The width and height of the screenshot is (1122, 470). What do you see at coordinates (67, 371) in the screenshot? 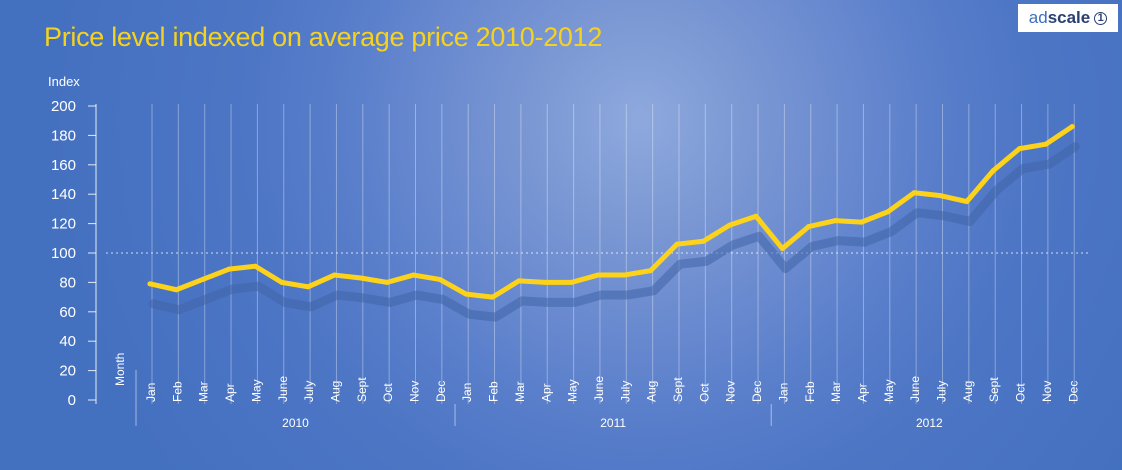
I see `y-tick-label: 20` at bounding box center [67, 371].